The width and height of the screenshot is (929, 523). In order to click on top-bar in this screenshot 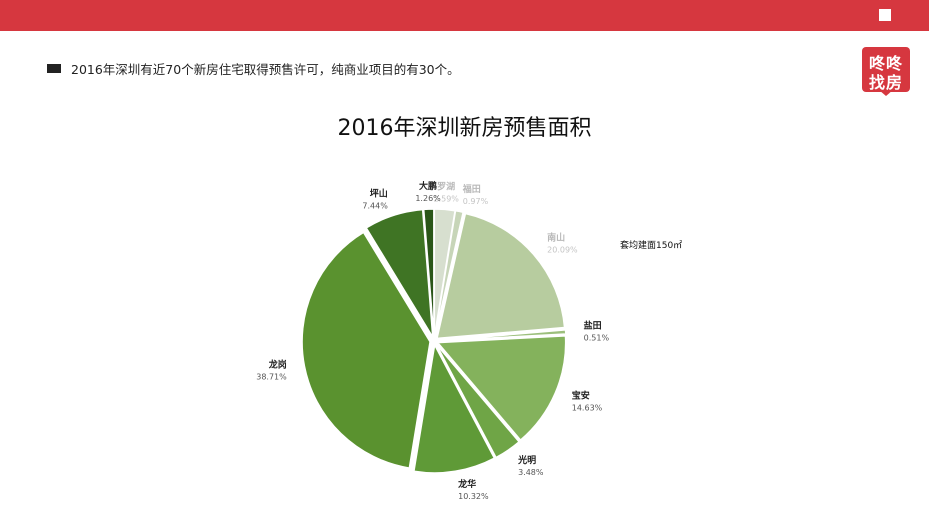, I will do `click(464, 15)`.